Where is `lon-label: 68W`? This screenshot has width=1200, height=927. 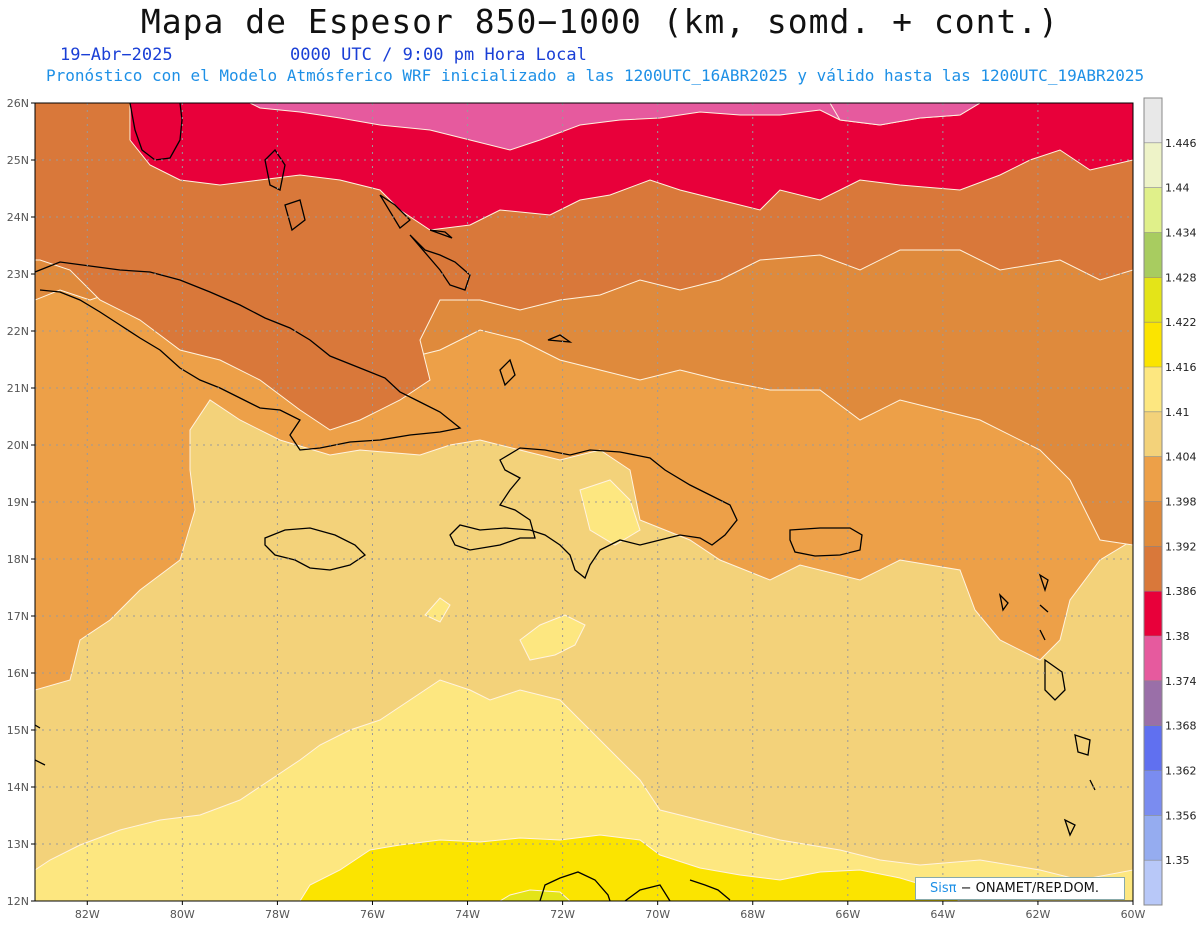
lon-label: 68W is located at coordinates (752, 914).